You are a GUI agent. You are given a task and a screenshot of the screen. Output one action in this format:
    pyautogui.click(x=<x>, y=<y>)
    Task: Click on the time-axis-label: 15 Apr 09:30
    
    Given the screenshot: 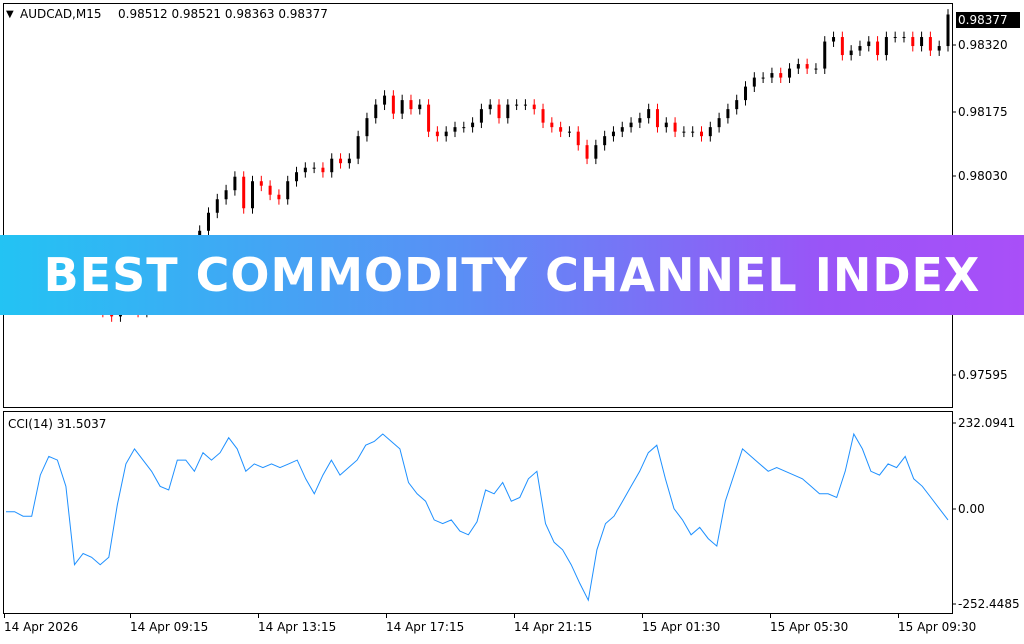 What is the action you would take?
    pyautogui.click(x=937, y=627)
    